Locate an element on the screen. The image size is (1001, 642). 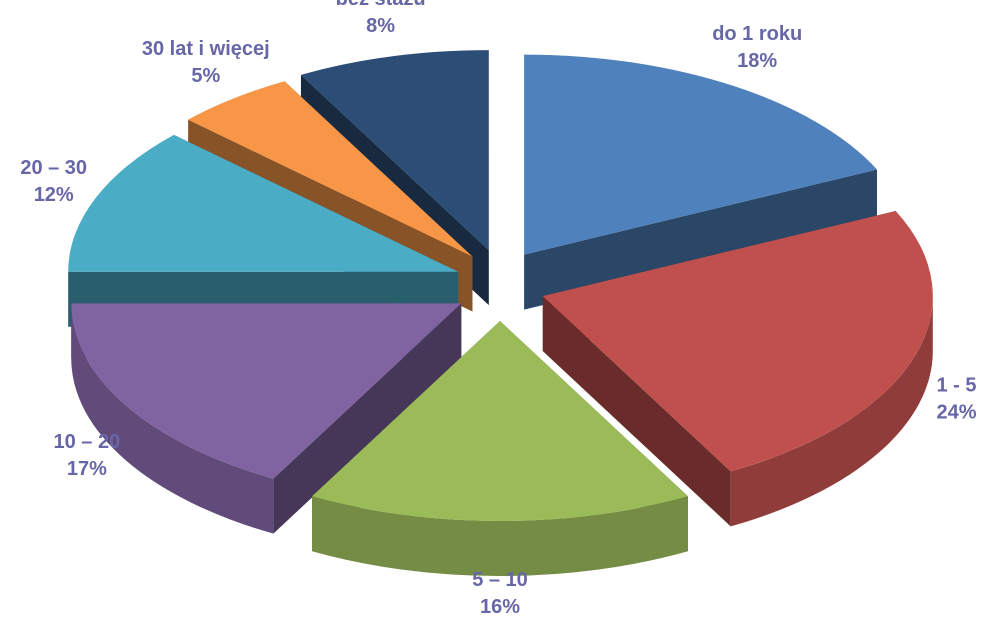
value-label: 5% is located at coordinates (205, 76).